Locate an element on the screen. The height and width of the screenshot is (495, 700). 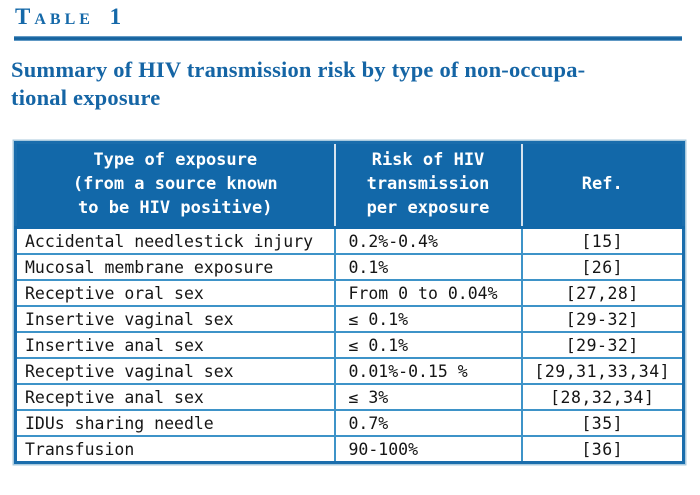
table-row: Insertive vaginal sex ≤ 0.1% [29-32] is located at coordinates (349, 319).